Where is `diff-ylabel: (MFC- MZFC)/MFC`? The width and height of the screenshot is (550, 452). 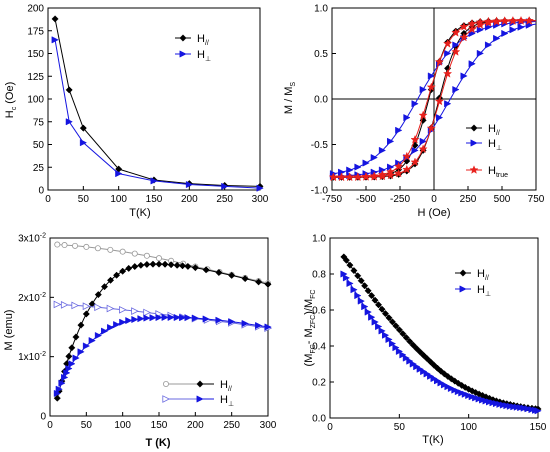 diff-ylabel: (MFC- MZFC)/MFC is located at coordinates (310, 328).